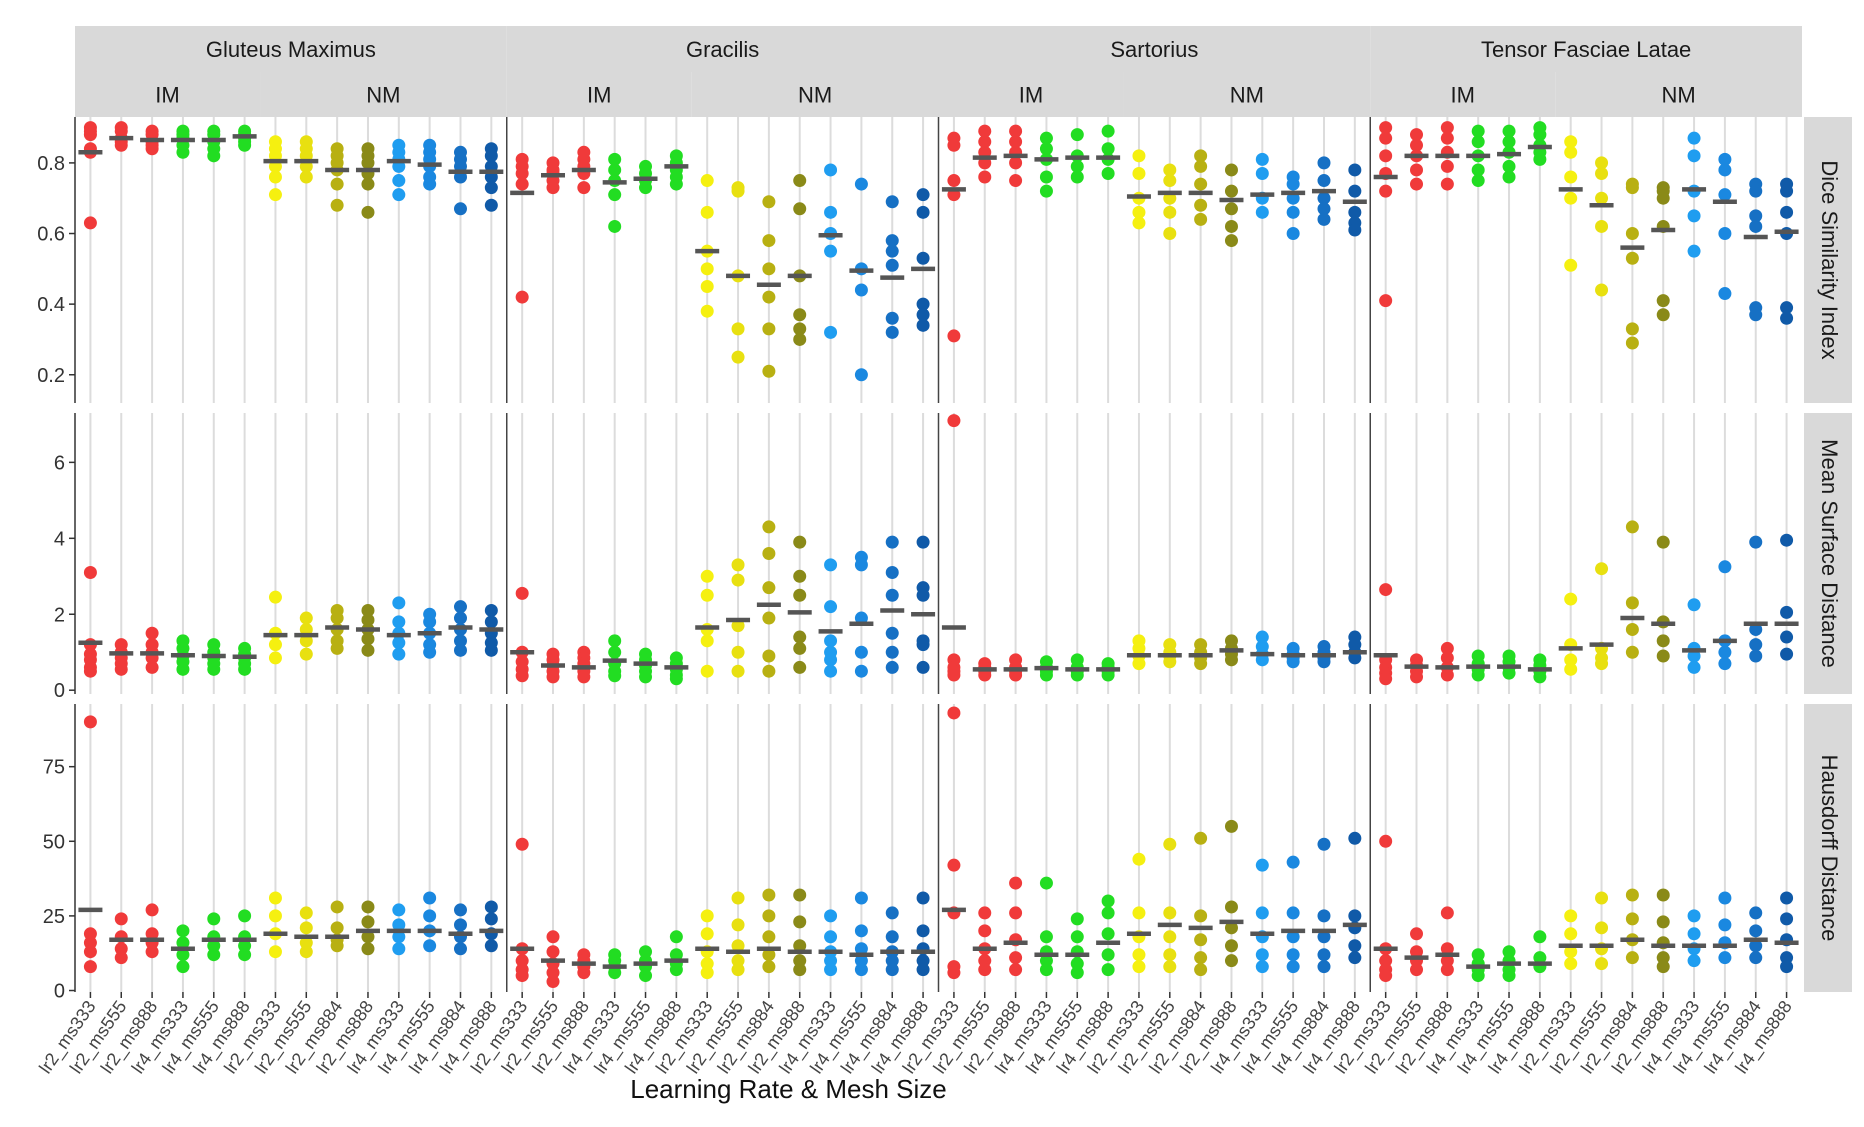 The width and height of the screenshot is (1864, 1127). I want to click on x-axis-title: Learning Rate & Mesh Size, so click(788, 1089).